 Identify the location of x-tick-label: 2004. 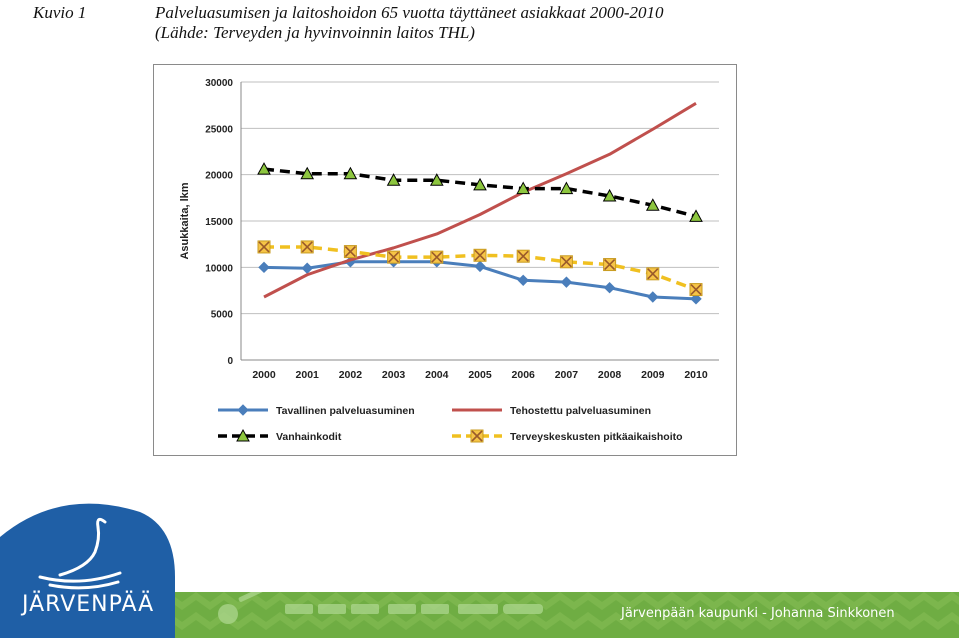
(437, 375).